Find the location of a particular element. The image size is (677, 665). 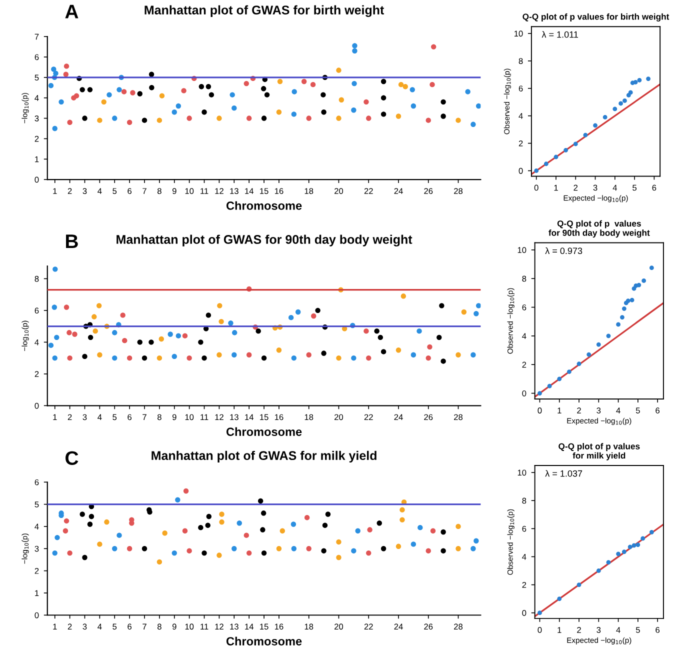

y-tick-label: 7 is located at coordinates (36, 37).